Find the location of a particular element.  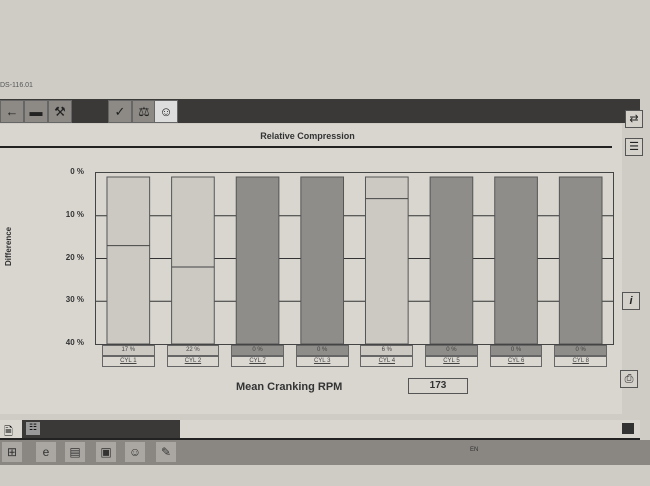

diagnostic-app-icon: ☺ is located at coordinates (135, 452).